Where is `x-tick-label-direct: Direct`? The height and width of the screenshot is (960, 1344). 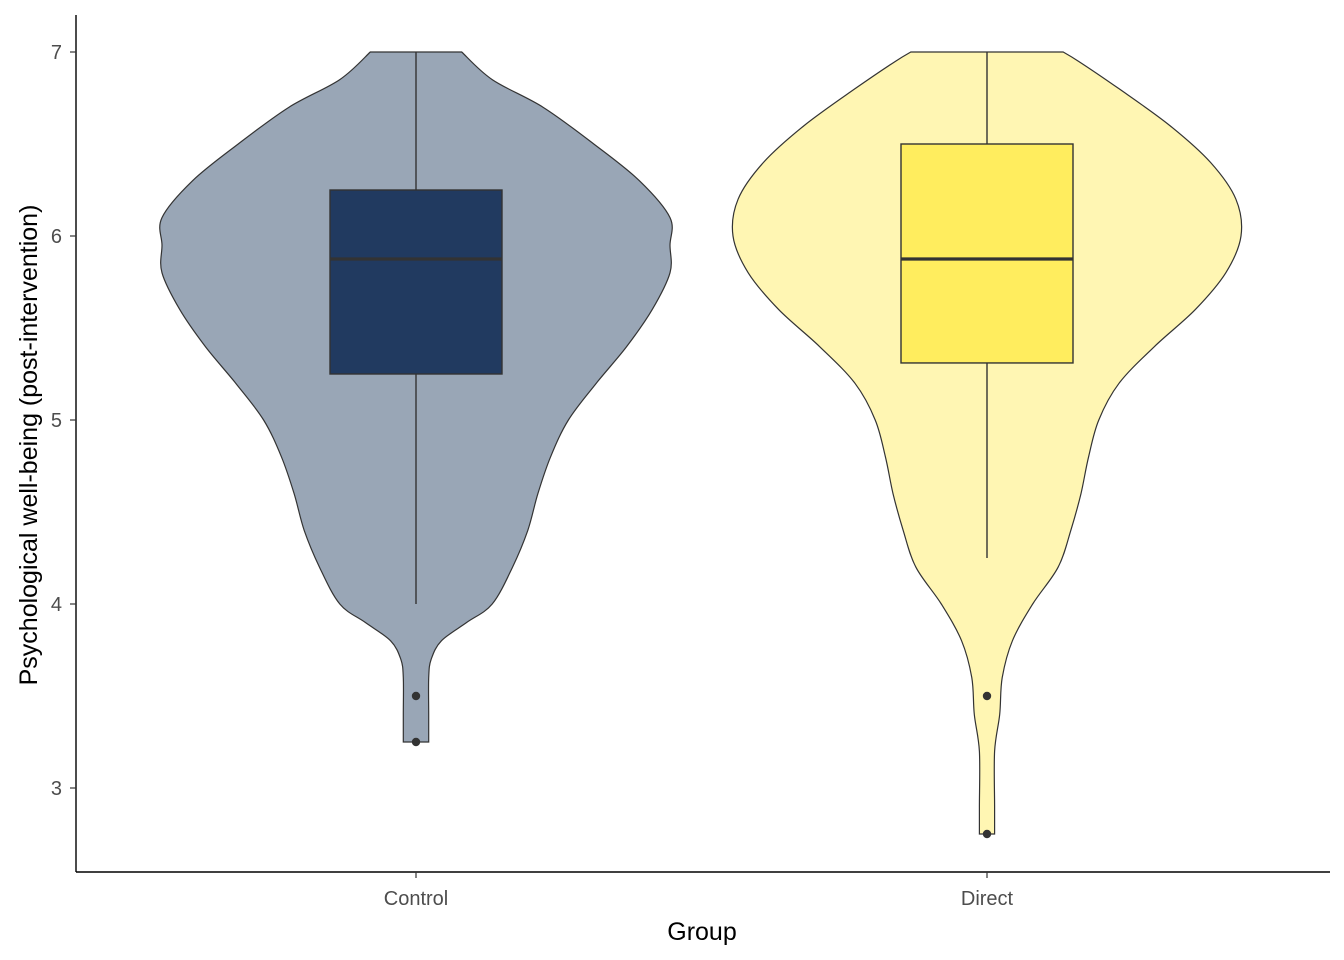 x-tick-label-direct: Direct is located at coordinates (987, 899).